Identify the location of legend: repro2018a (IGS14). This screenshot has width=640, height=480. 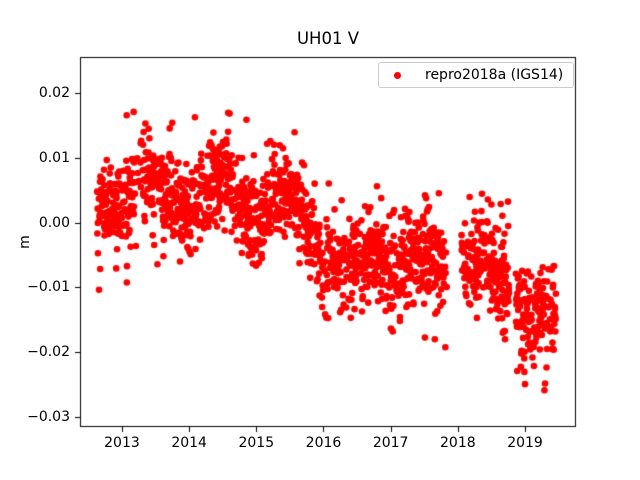
(476, 75).